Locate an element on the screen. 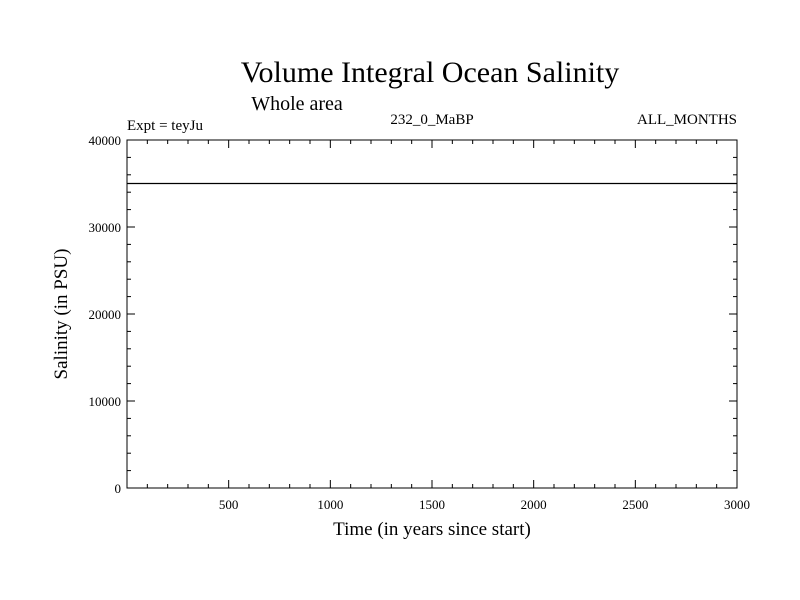 This screenshot has width=800, height=600. y-tick-label: 10000 is located at coordinates (105, 401).